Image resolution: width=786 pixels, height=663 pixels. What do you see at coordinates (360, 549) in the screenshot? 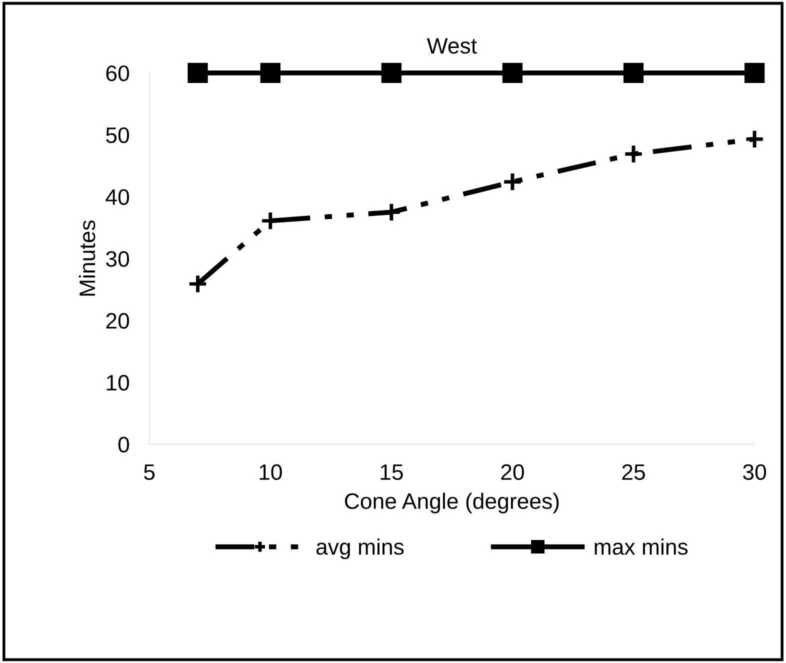
I see `legend-label: avg mins` at bounding box center [360, 549].